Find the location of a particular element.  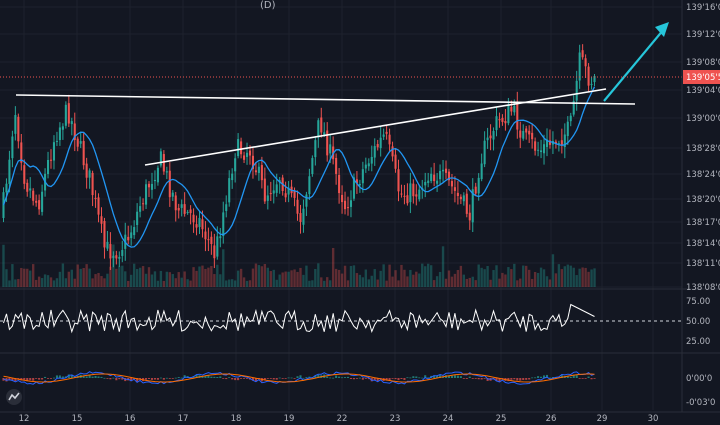

x-tick-label: 16 is located at coordinates (130, 419).